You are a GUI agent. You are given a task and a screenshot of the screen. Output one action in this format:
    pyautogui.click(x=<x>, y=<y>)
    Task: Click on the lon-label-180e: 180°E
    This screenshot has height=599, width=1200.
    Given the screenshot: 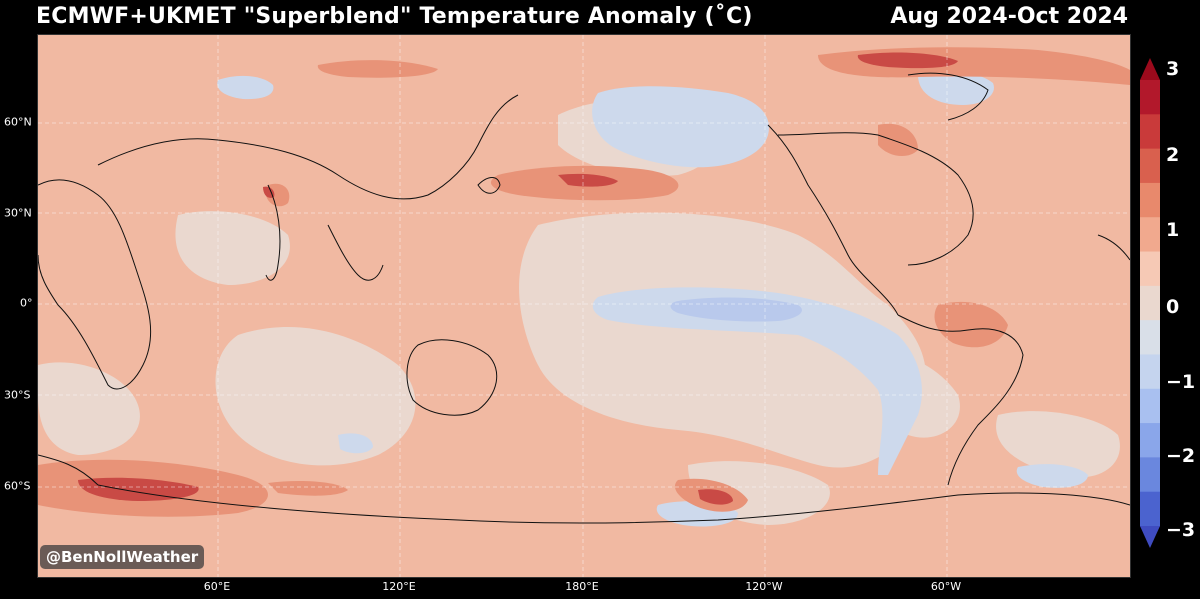 What is the action you would take?
    pyautogui.click(x=582, y=586)
    